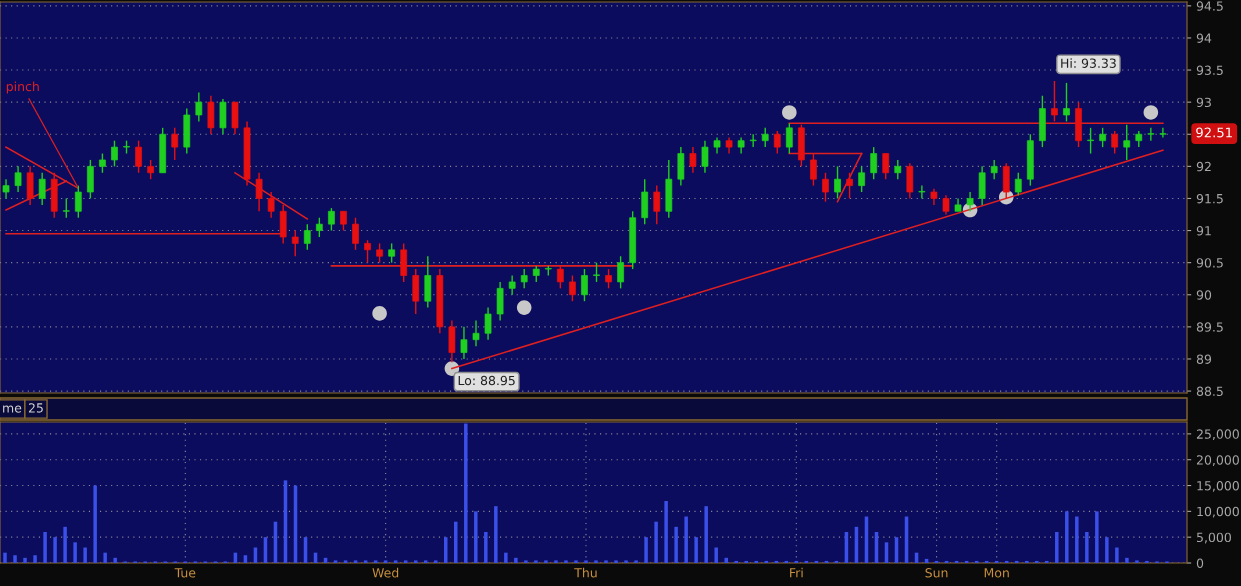  What do you see at coordinates (185, 573) in the screenshot?
I see `x-tick-label: Tue` at bounding box center [185, 573].